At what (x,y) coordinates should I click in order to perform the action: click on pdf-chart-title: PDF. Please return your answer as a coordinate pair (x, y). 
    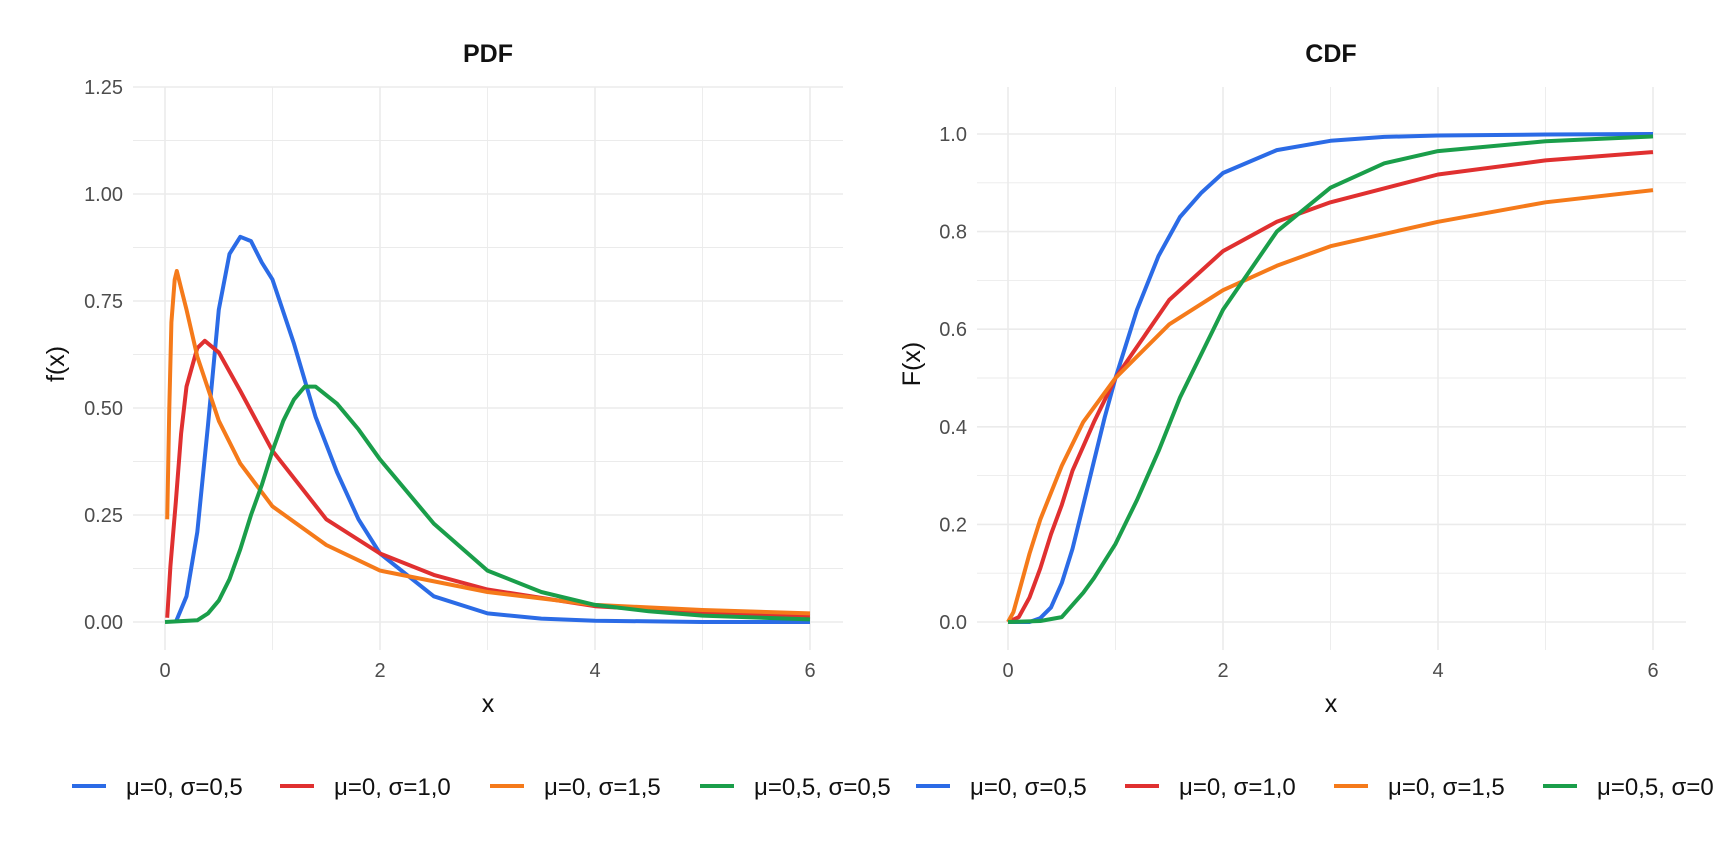
    Looking at the image, I should click on (488, 54).